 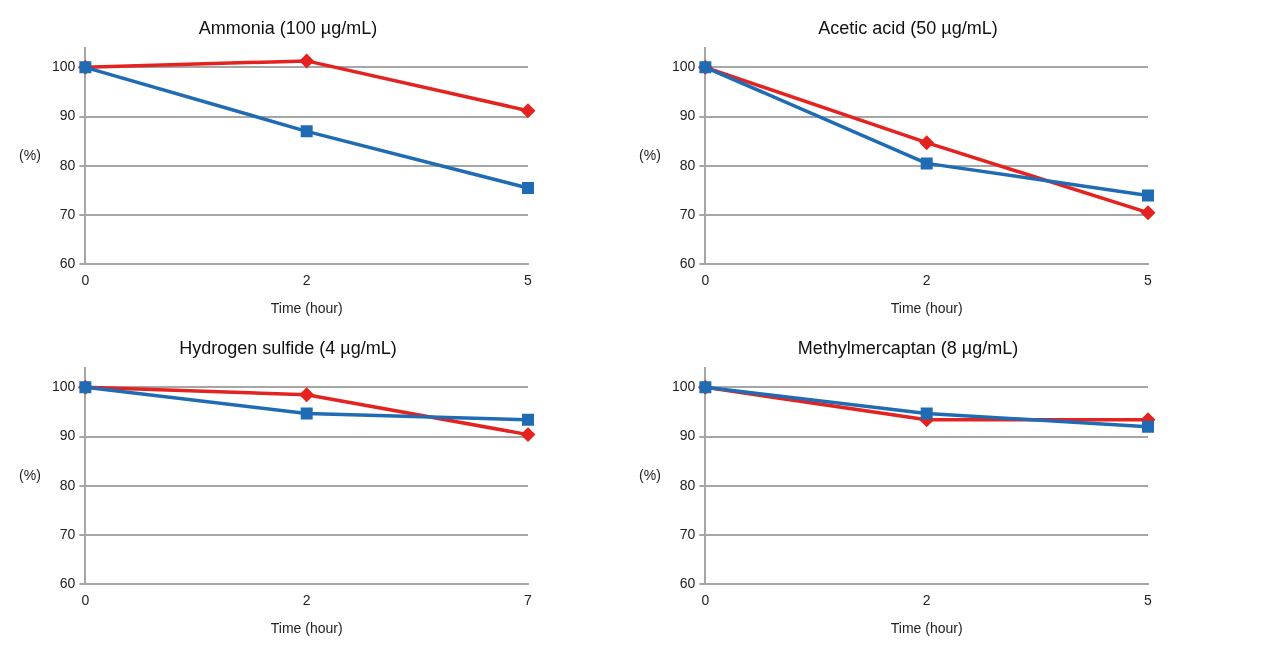 What do you see at coordinates (908, 27) in the screenshot?
I see `chart-title: Acetic acid (50 µg/mL)` at bounding box center [908, 27].